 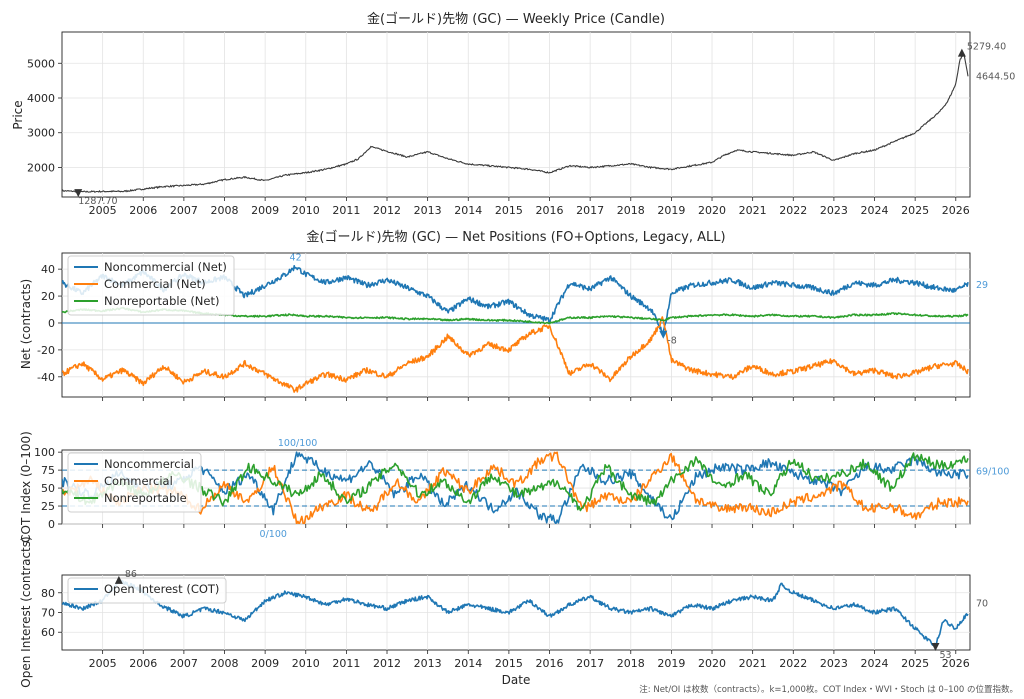 I want to click on x-tick-label: 2019, so click(x=671, y=663).